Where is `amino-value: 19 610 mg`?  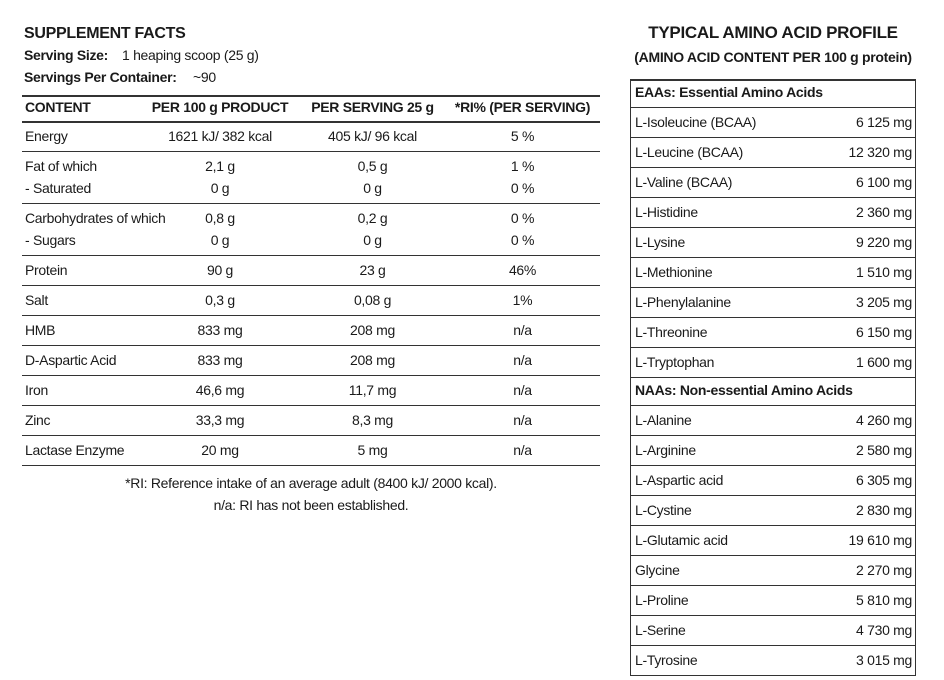 amino-value: 19 610 mg is located at coordinates (880, 540).